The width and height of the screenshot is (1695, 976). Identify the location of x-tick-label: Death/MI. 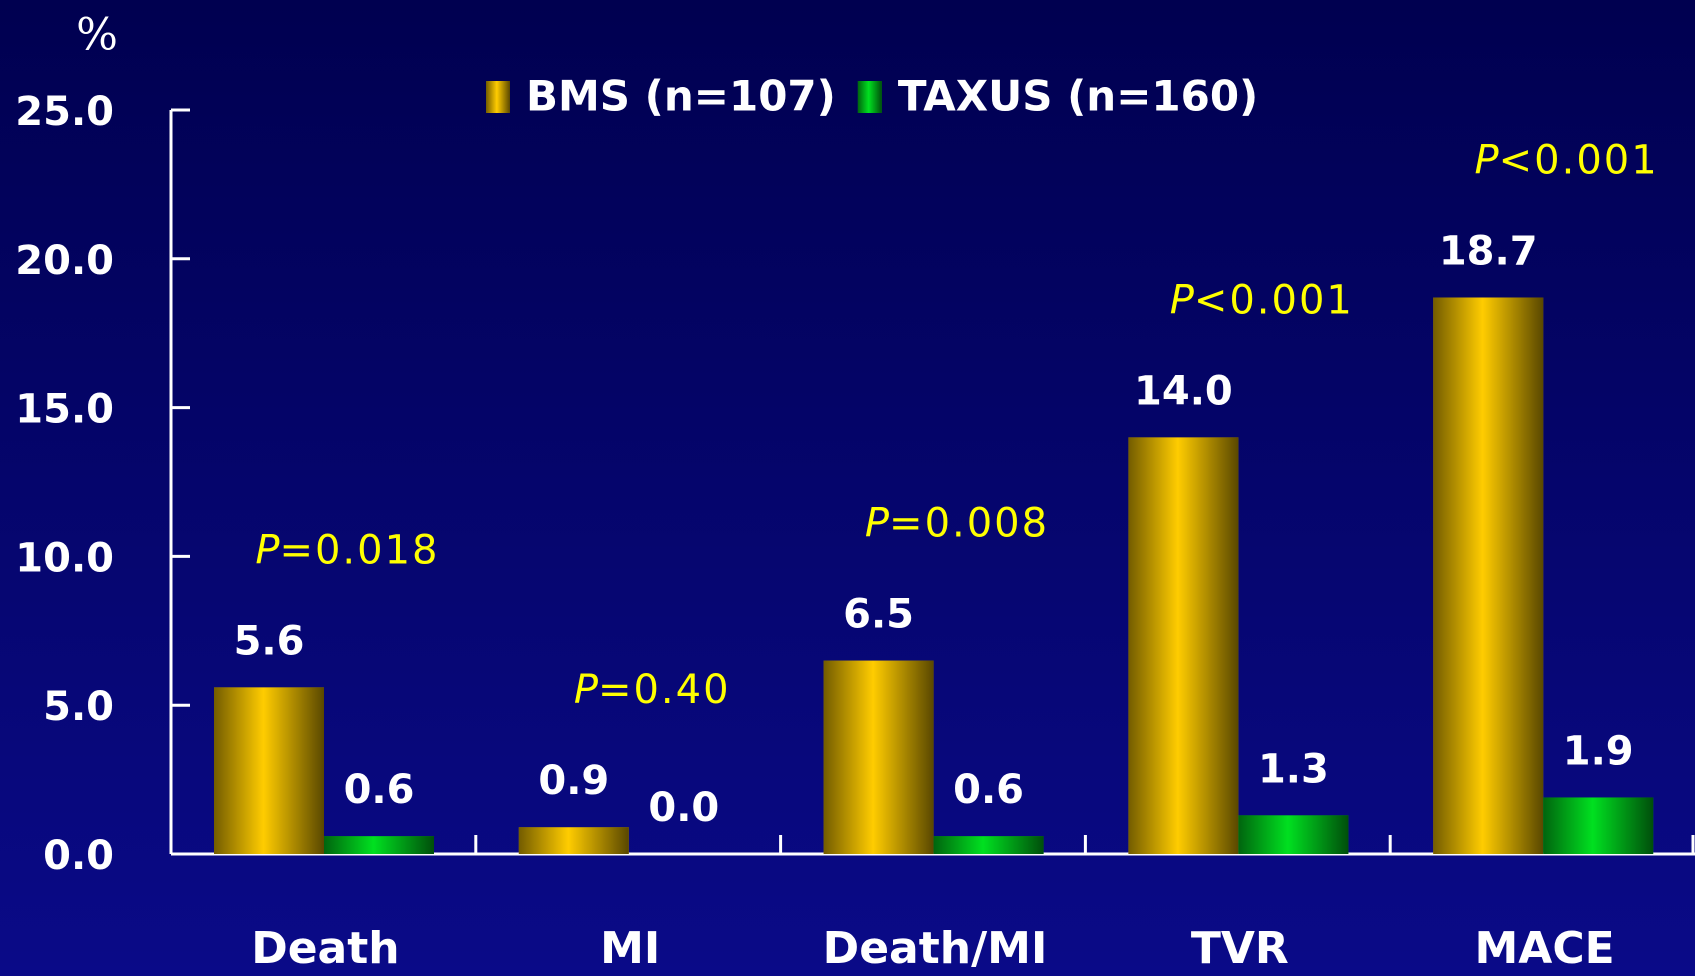
(935, 948).